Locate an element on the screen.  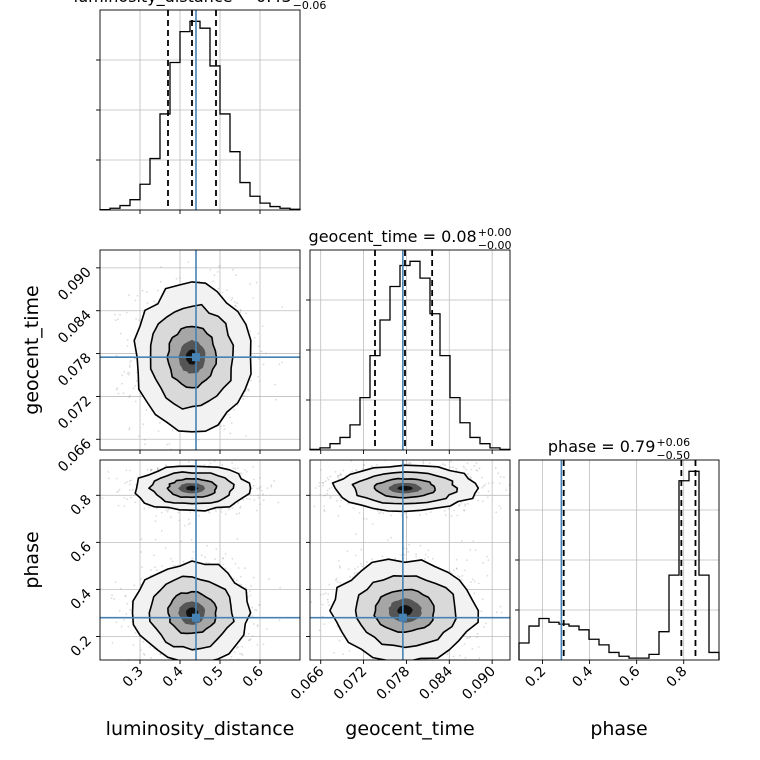
density-luminosity_distance-phase is located at coordinates (188, 569).